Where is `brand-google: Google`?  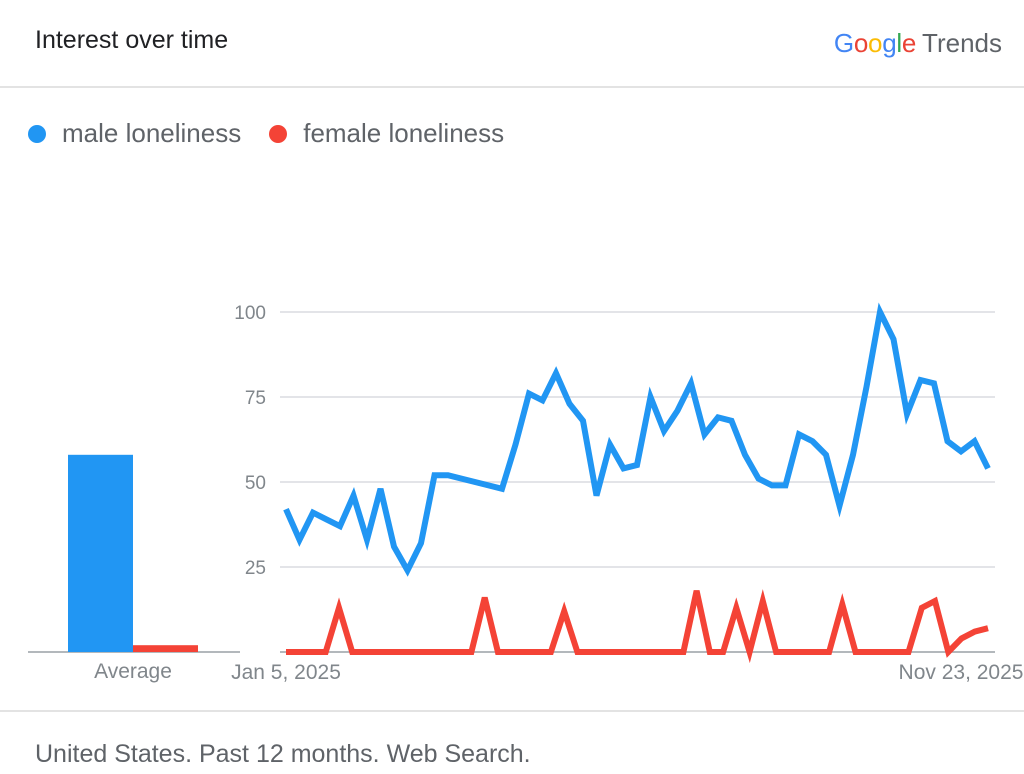
brand-google: Google is located at coordinates (875, 43).